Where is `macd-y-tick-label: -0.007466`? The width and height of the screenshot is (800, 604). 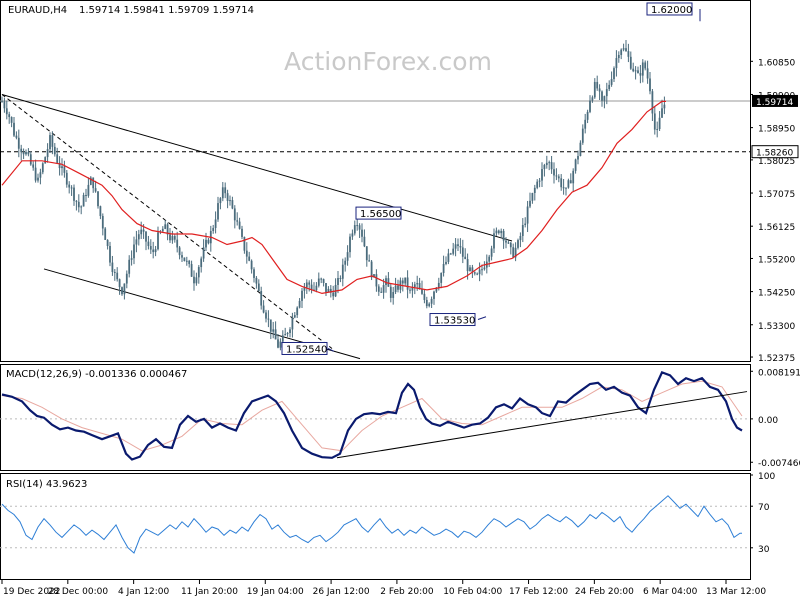
macd-y-tick-label: -0.007466 is located at coordinates (779, 464).